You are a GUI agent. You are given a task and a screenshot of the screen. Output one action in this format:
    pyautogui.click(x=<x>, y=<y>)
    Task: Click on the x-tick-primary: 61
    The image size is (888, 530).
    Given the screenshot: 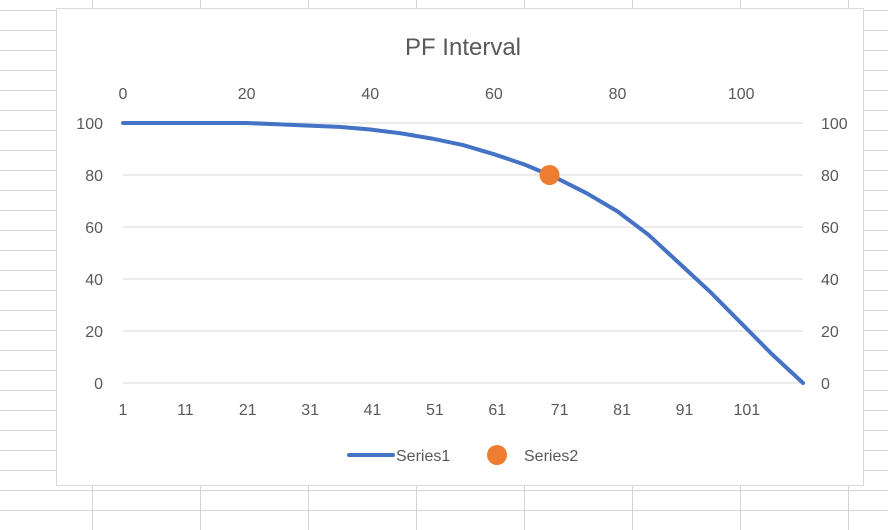 What is the action you would take?
    pyautogui.click(x=497, y=410)
    